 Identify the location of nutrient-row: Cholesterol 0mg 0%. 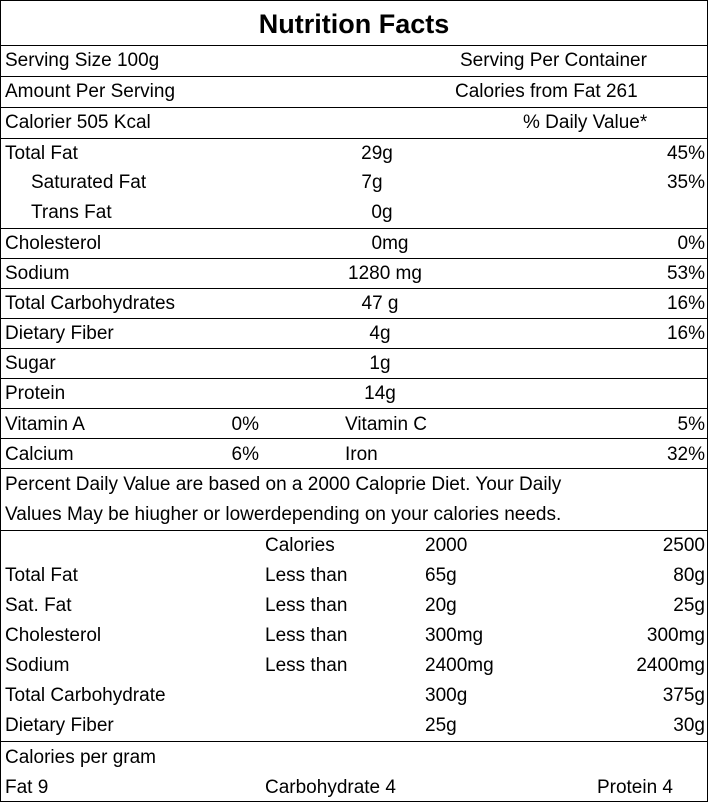
(354, 243).